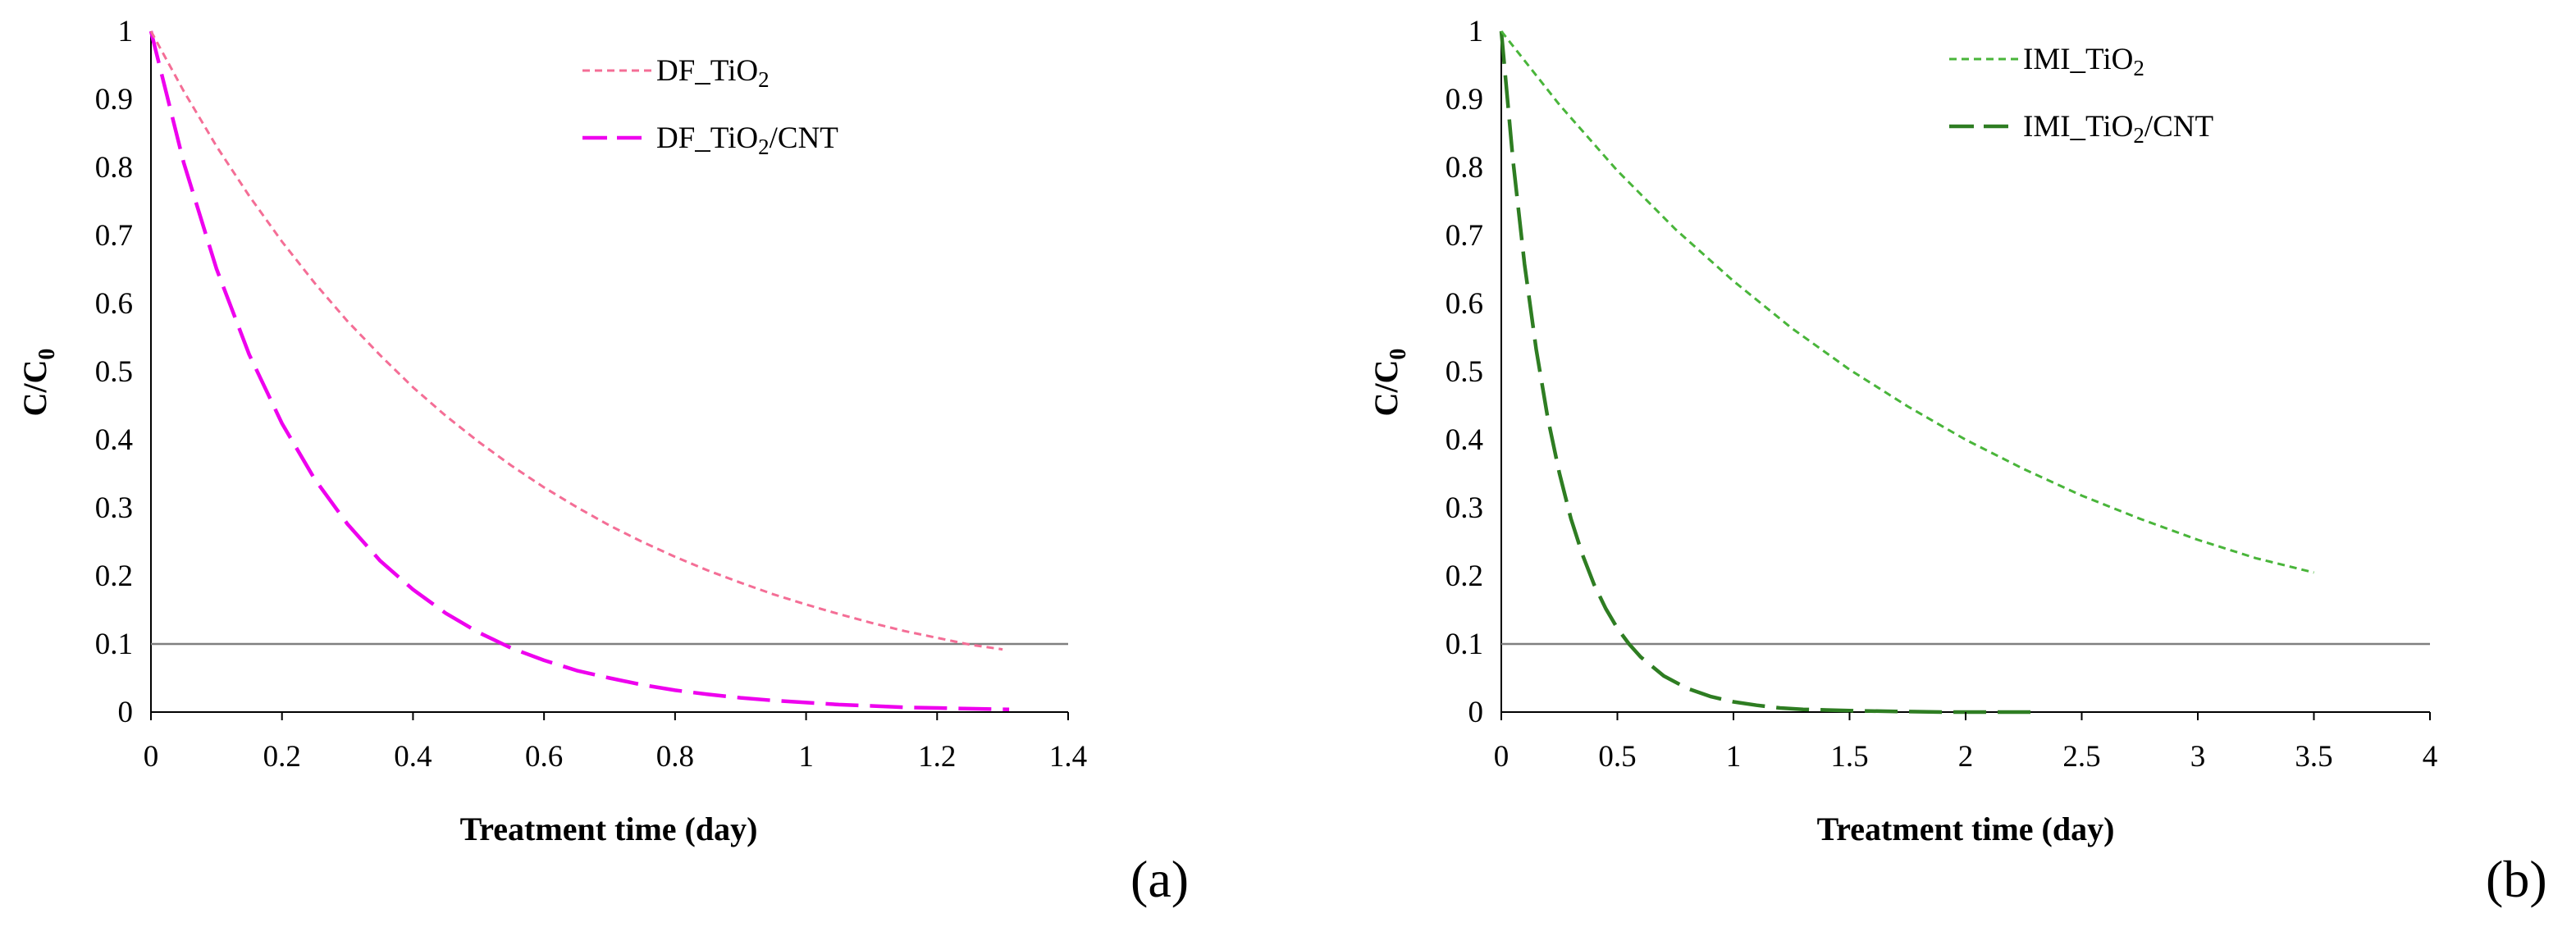 Image resolution: width=2576 pixels, height=927 pixels. Describe the element at coordinates (126, 31) in the screenshot. I see `panel-a-y-tick-label: 1` at that location.